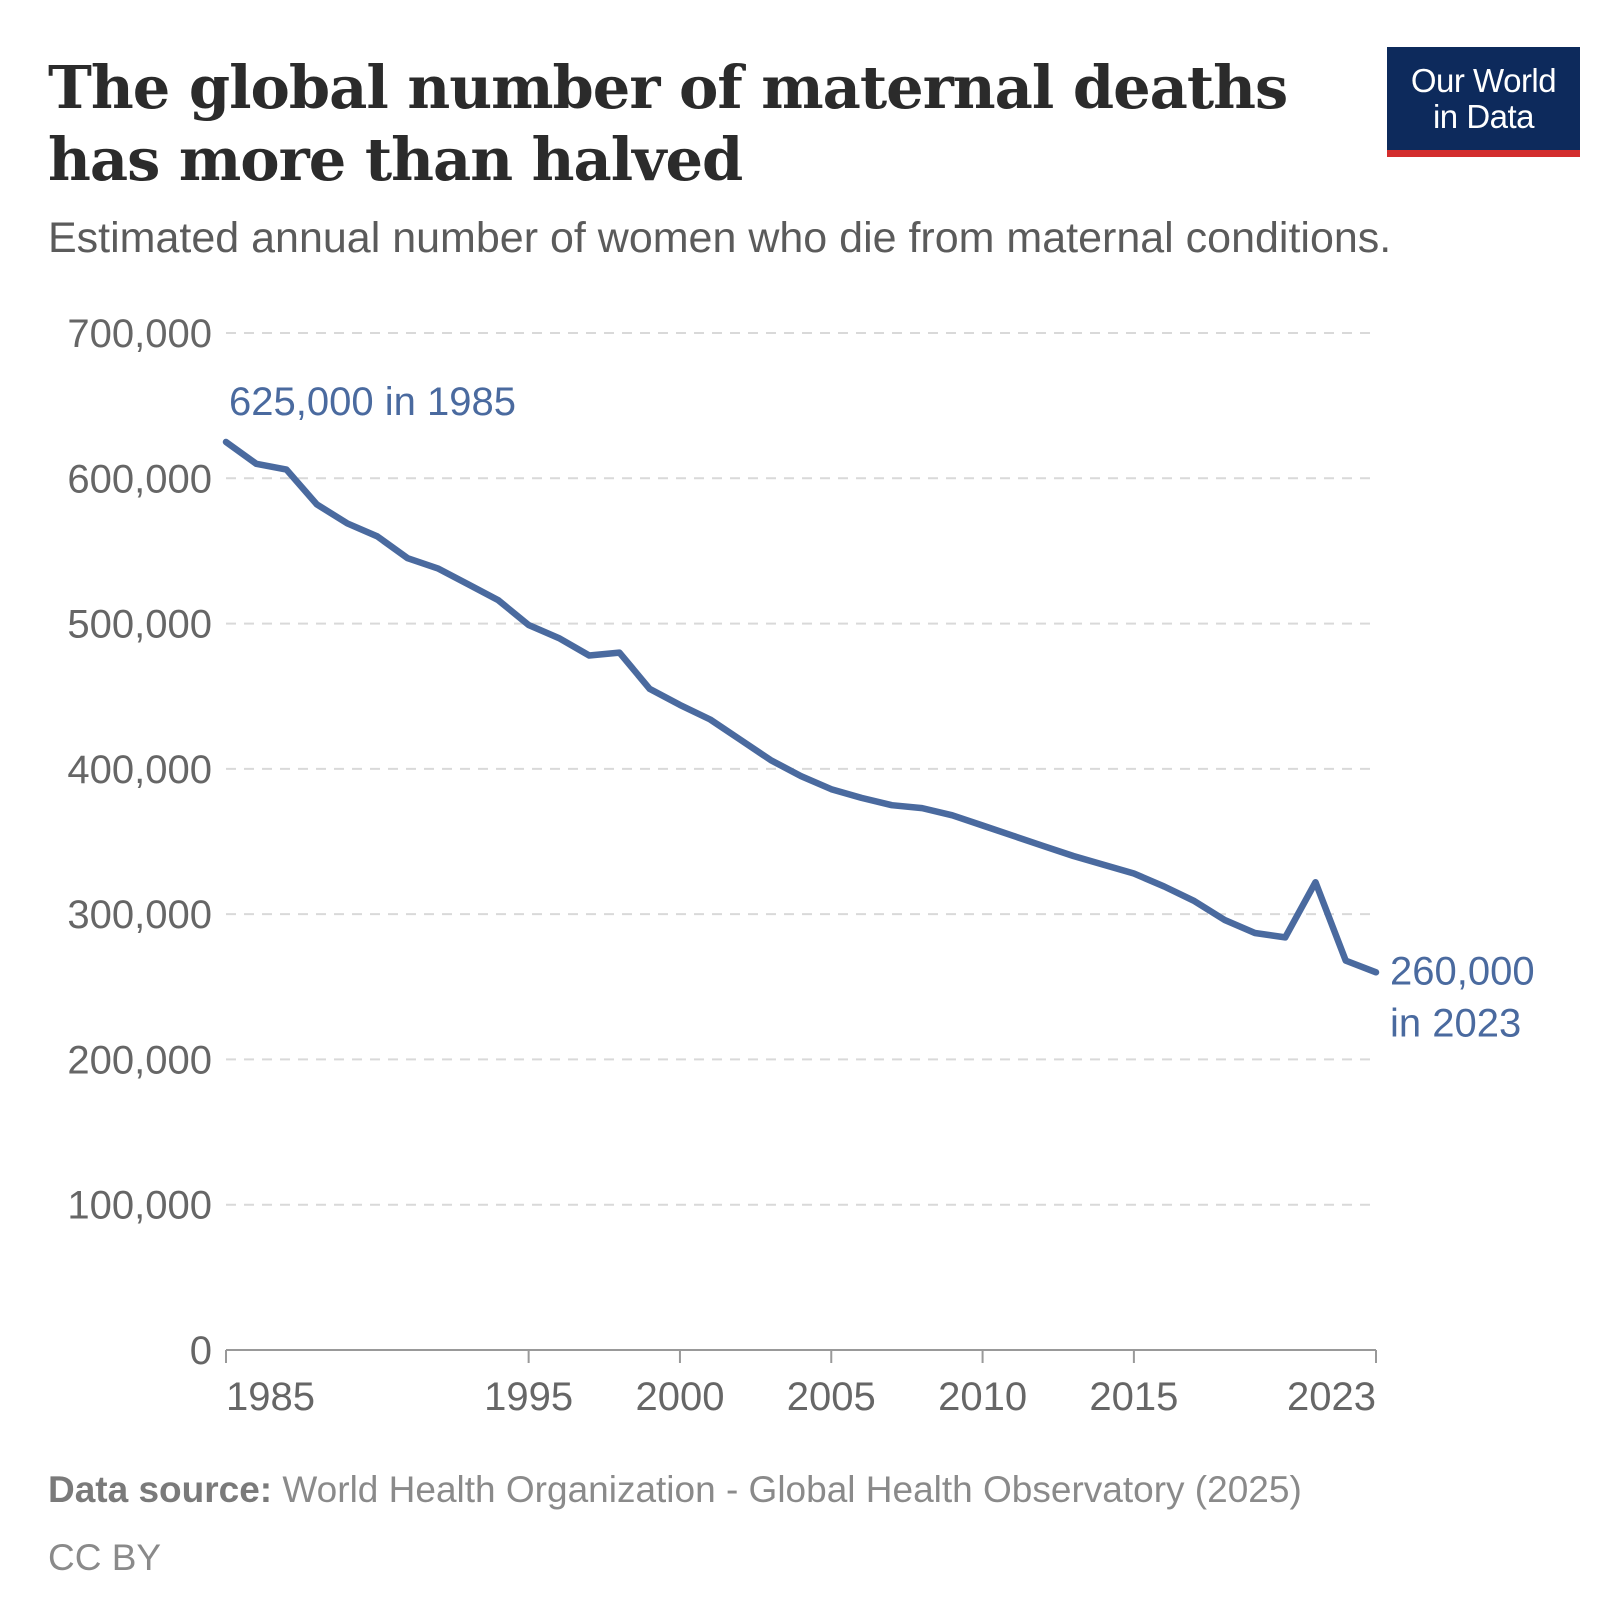 This screenshot has width=1620, height=1620. What do you see at coordinates (139, 625) in the screenshot?
I see `y-tick-label: 500,000` at bounding box center [139, 625].